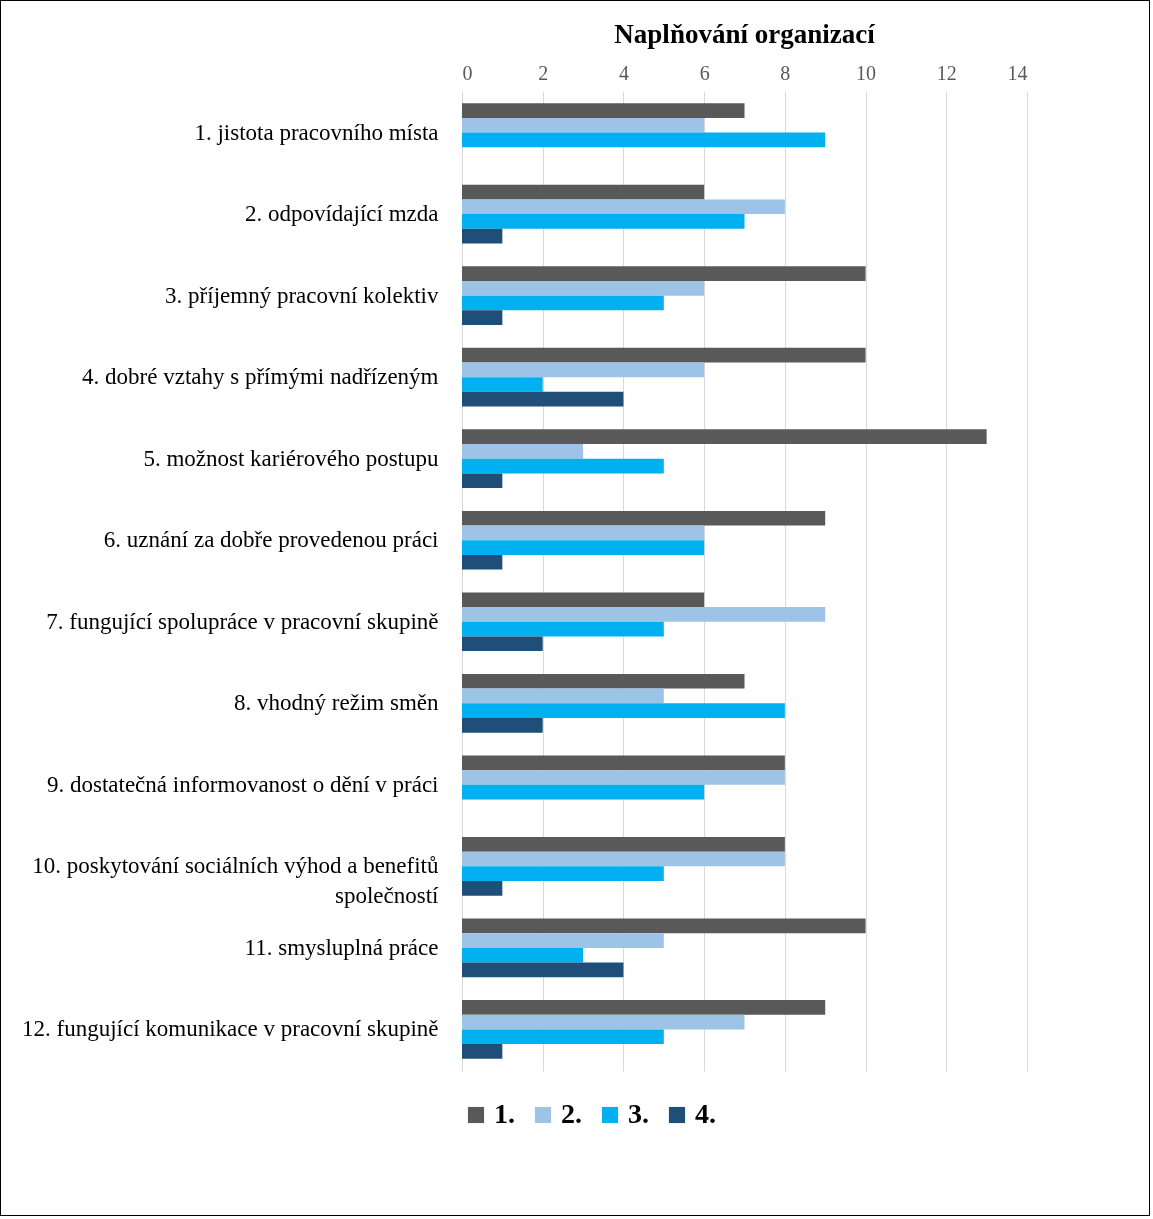 This screenshot has height=1219, width=1153. I want to click on y-tick-label: 7. fungující spolupráce v pracovní skupině, so click(242, 621).